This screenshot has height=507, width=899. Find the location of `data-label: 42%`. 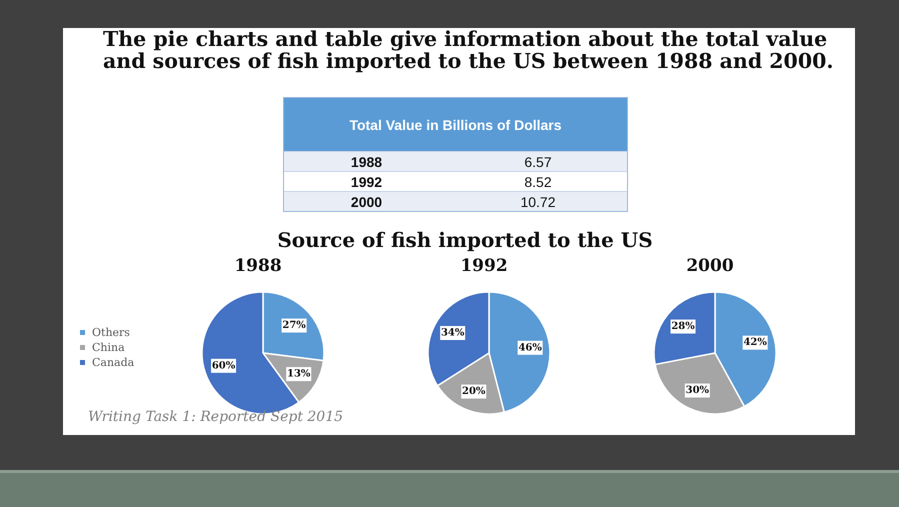

data-label: 42% is located at coordinates (755, 342).